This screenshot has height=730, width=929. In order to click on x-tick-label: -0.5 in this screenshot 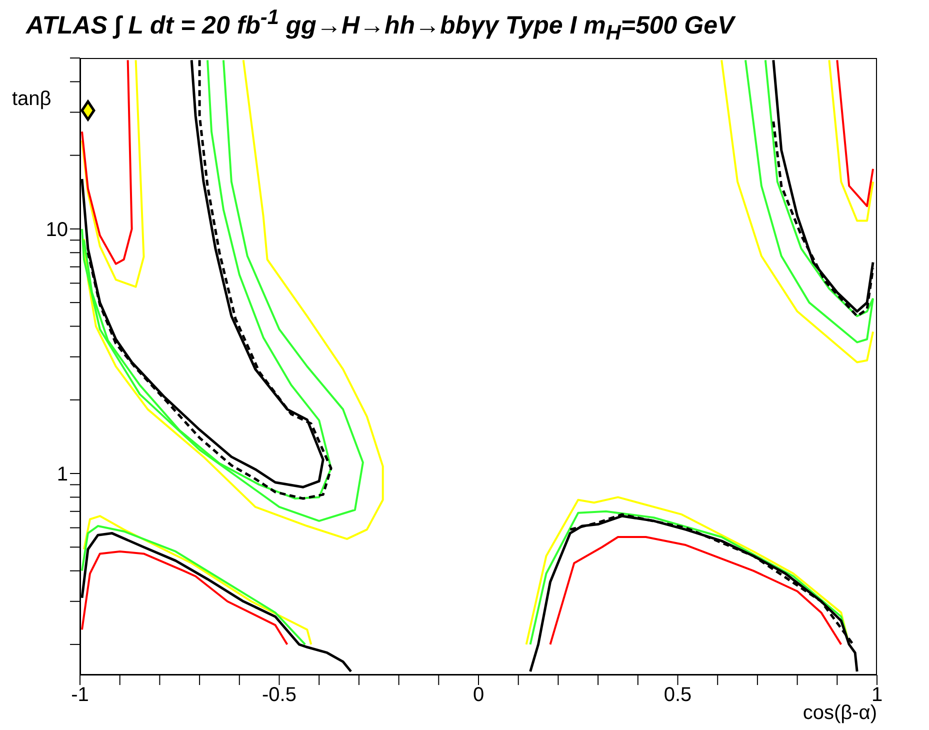, I will do `click(279, 695)`.